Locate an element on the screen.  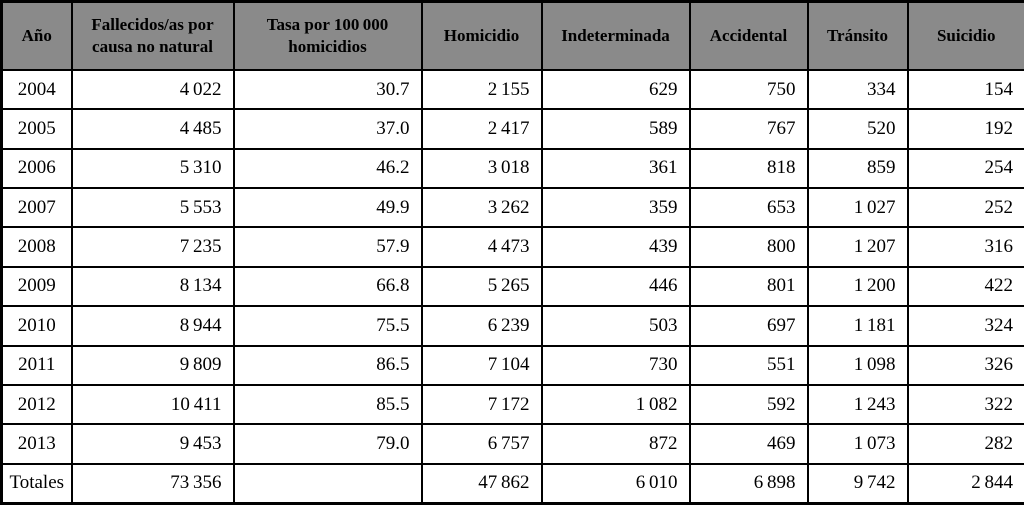
value-cell: 589 is located at coordinates (615, 129).